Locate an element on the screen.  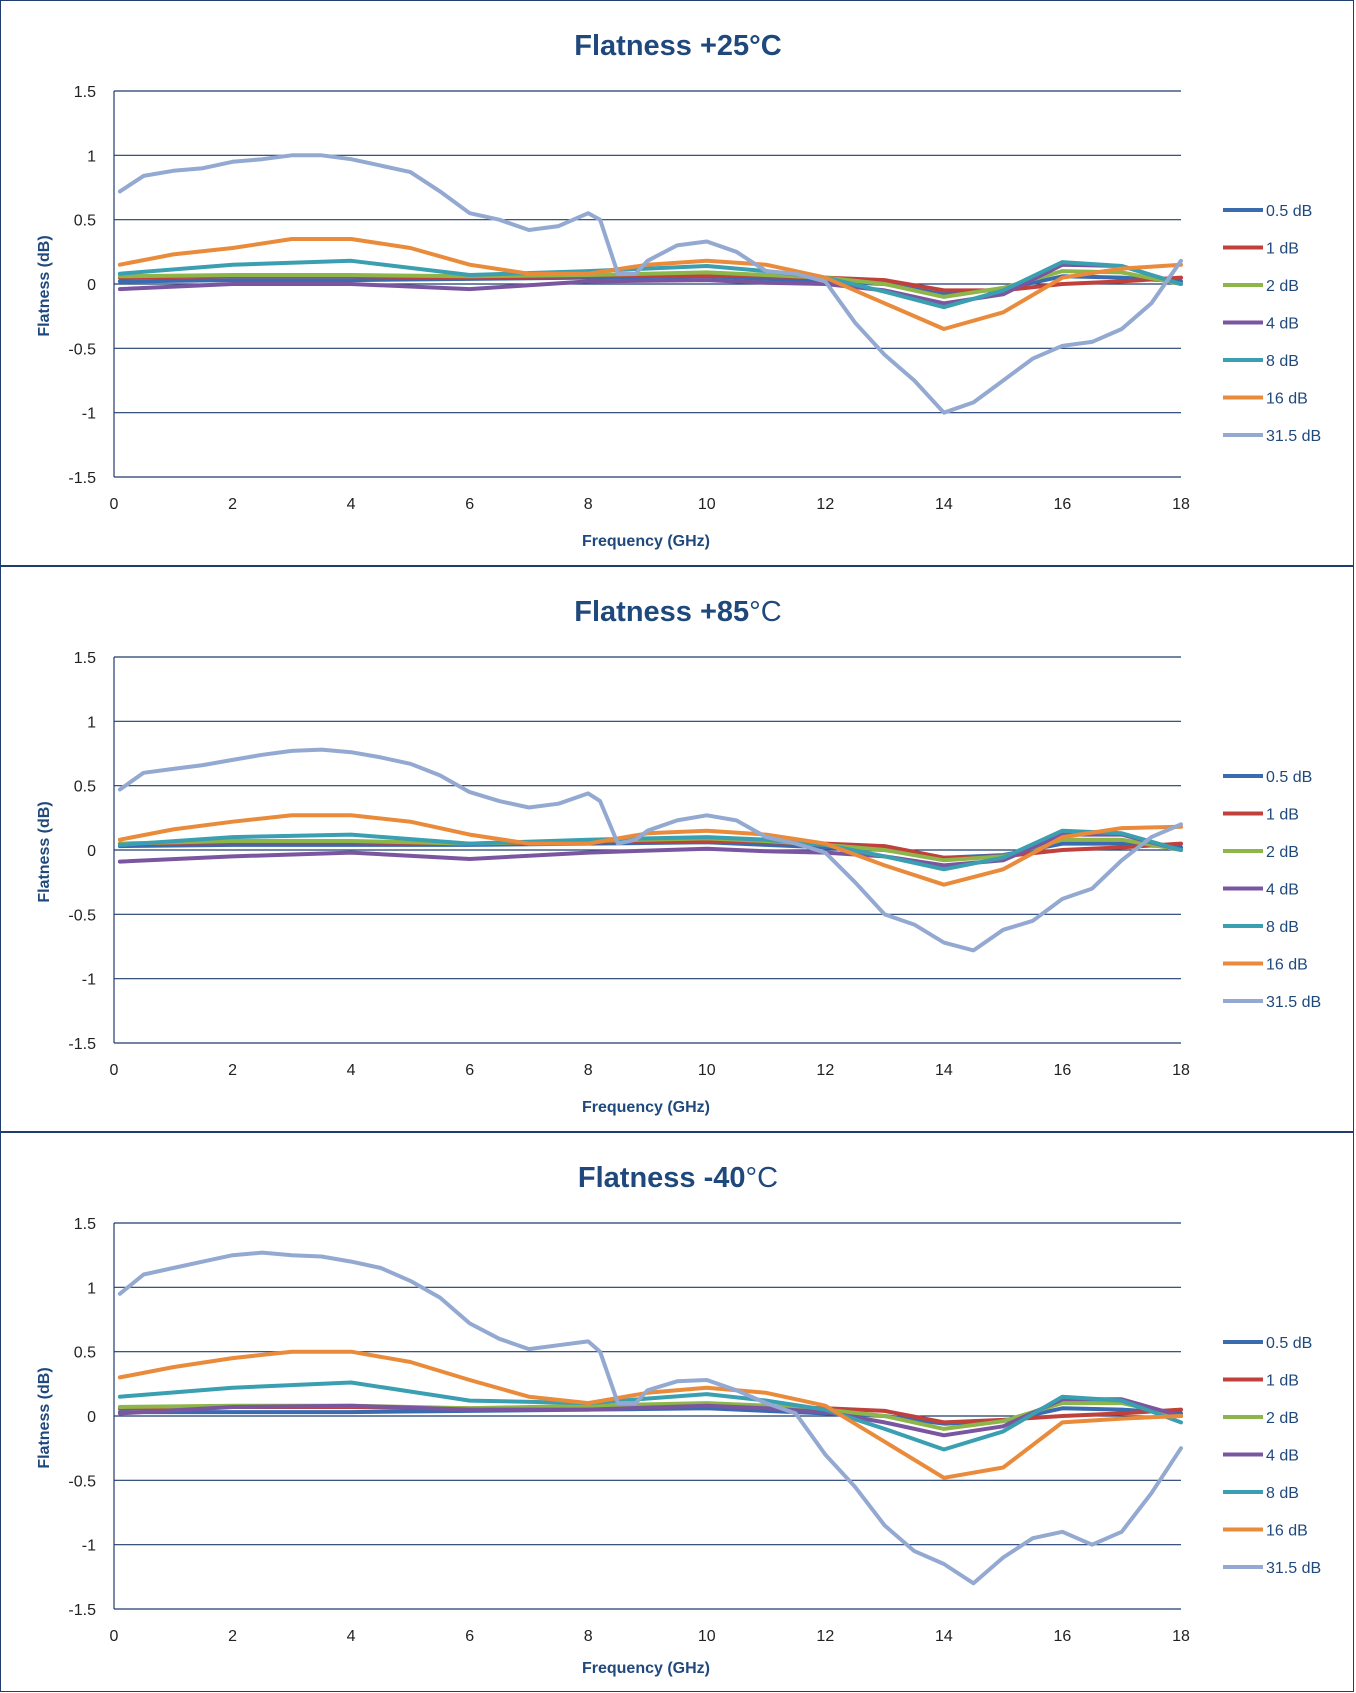
chart-title-text: Flatness -40 is located at coordinates (662, 1178).